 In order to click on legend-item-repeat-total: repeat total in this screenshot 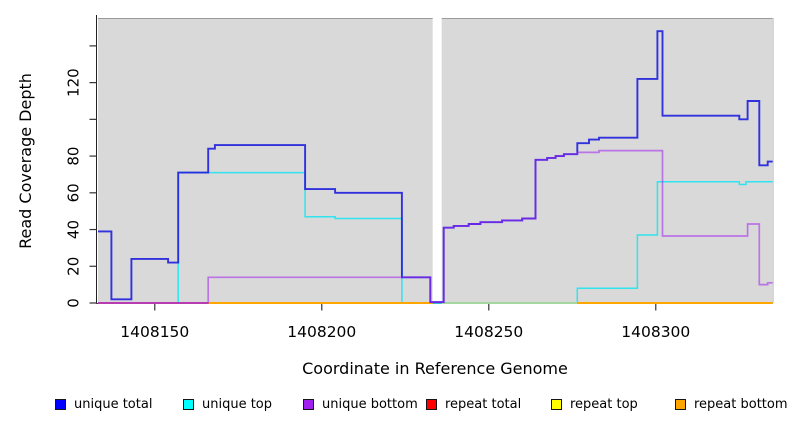, I will do `click(473, 404)`.